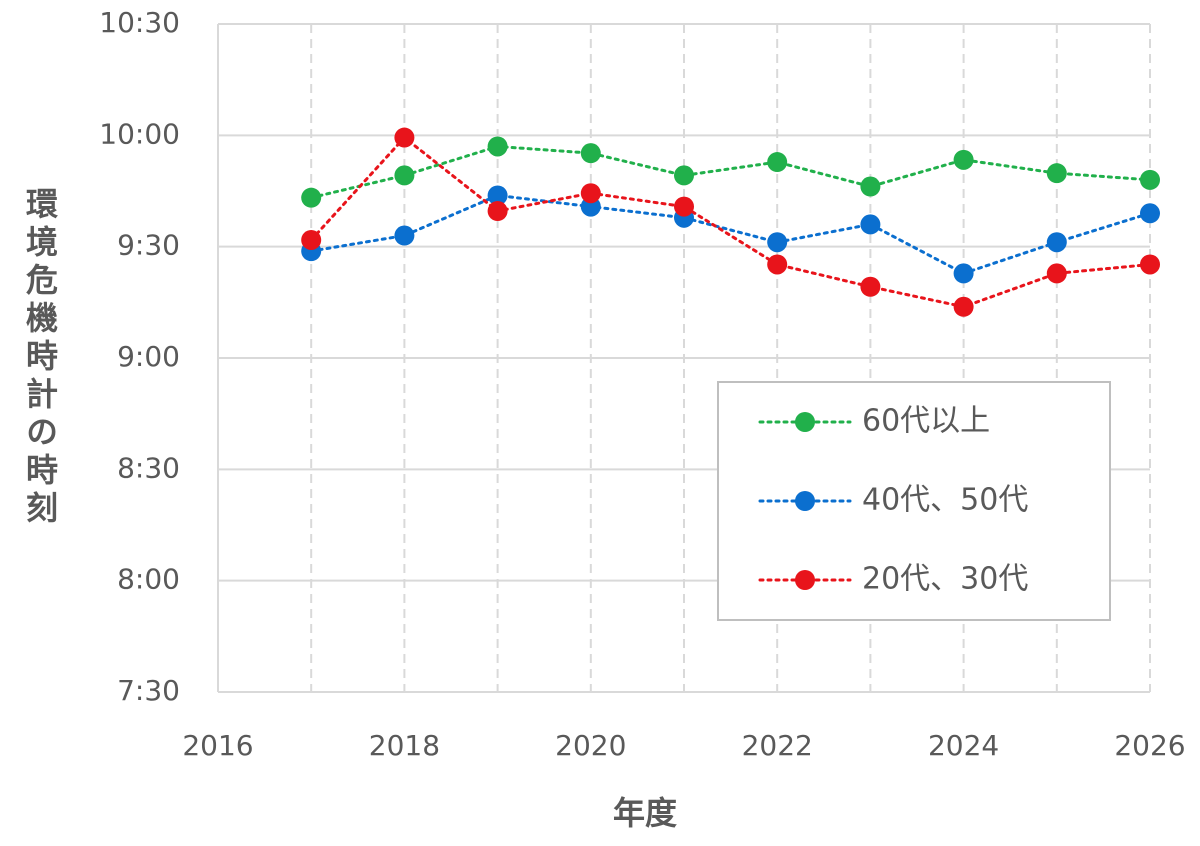  I want to click on y-tick-label: 10:00, so click(139, 133).